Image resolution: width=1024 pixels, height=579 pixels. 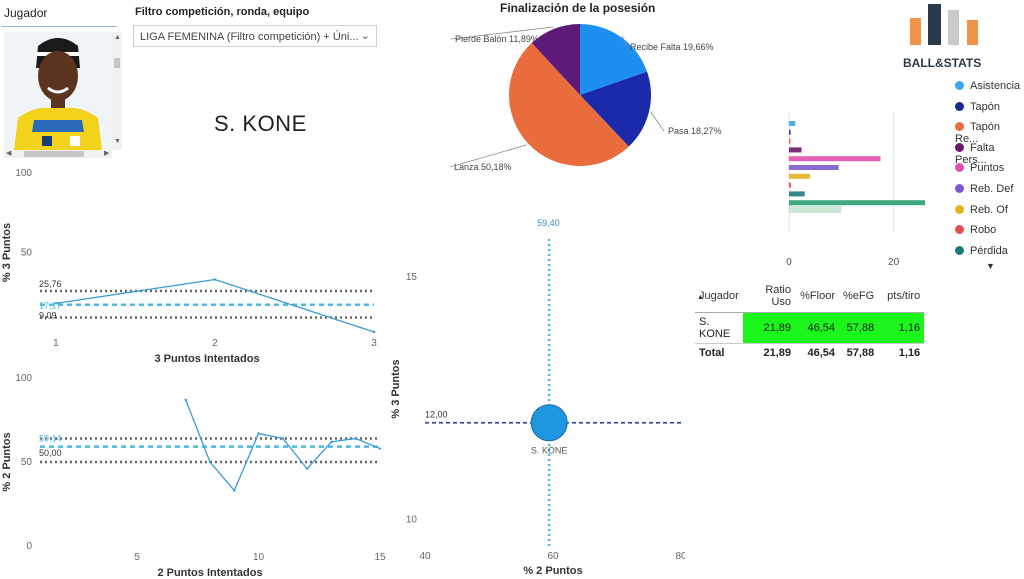 What do you see at coordinates (29, 546) in the screenshot?
I see `y-tick-label: 0` at bounding box center [29, 546].